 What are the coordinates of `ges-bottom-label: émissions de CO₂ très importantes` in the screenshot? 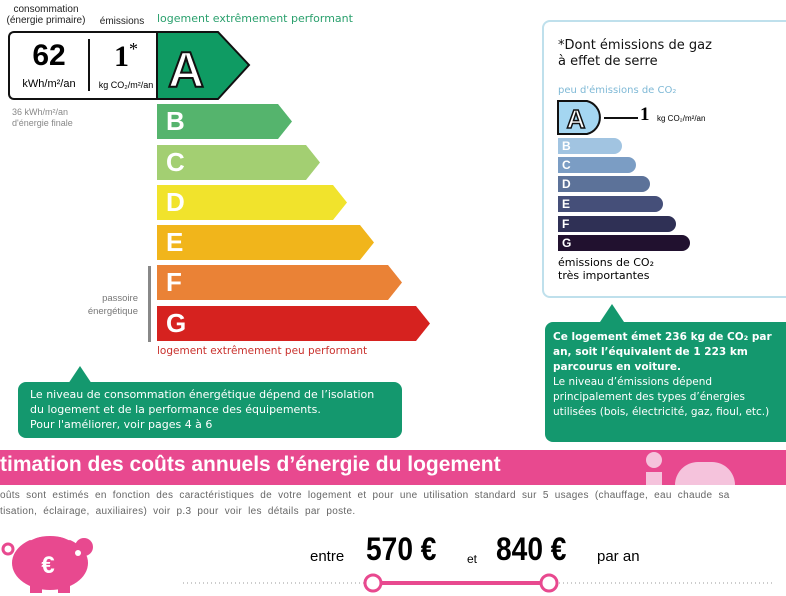 It's located at (606, 269).